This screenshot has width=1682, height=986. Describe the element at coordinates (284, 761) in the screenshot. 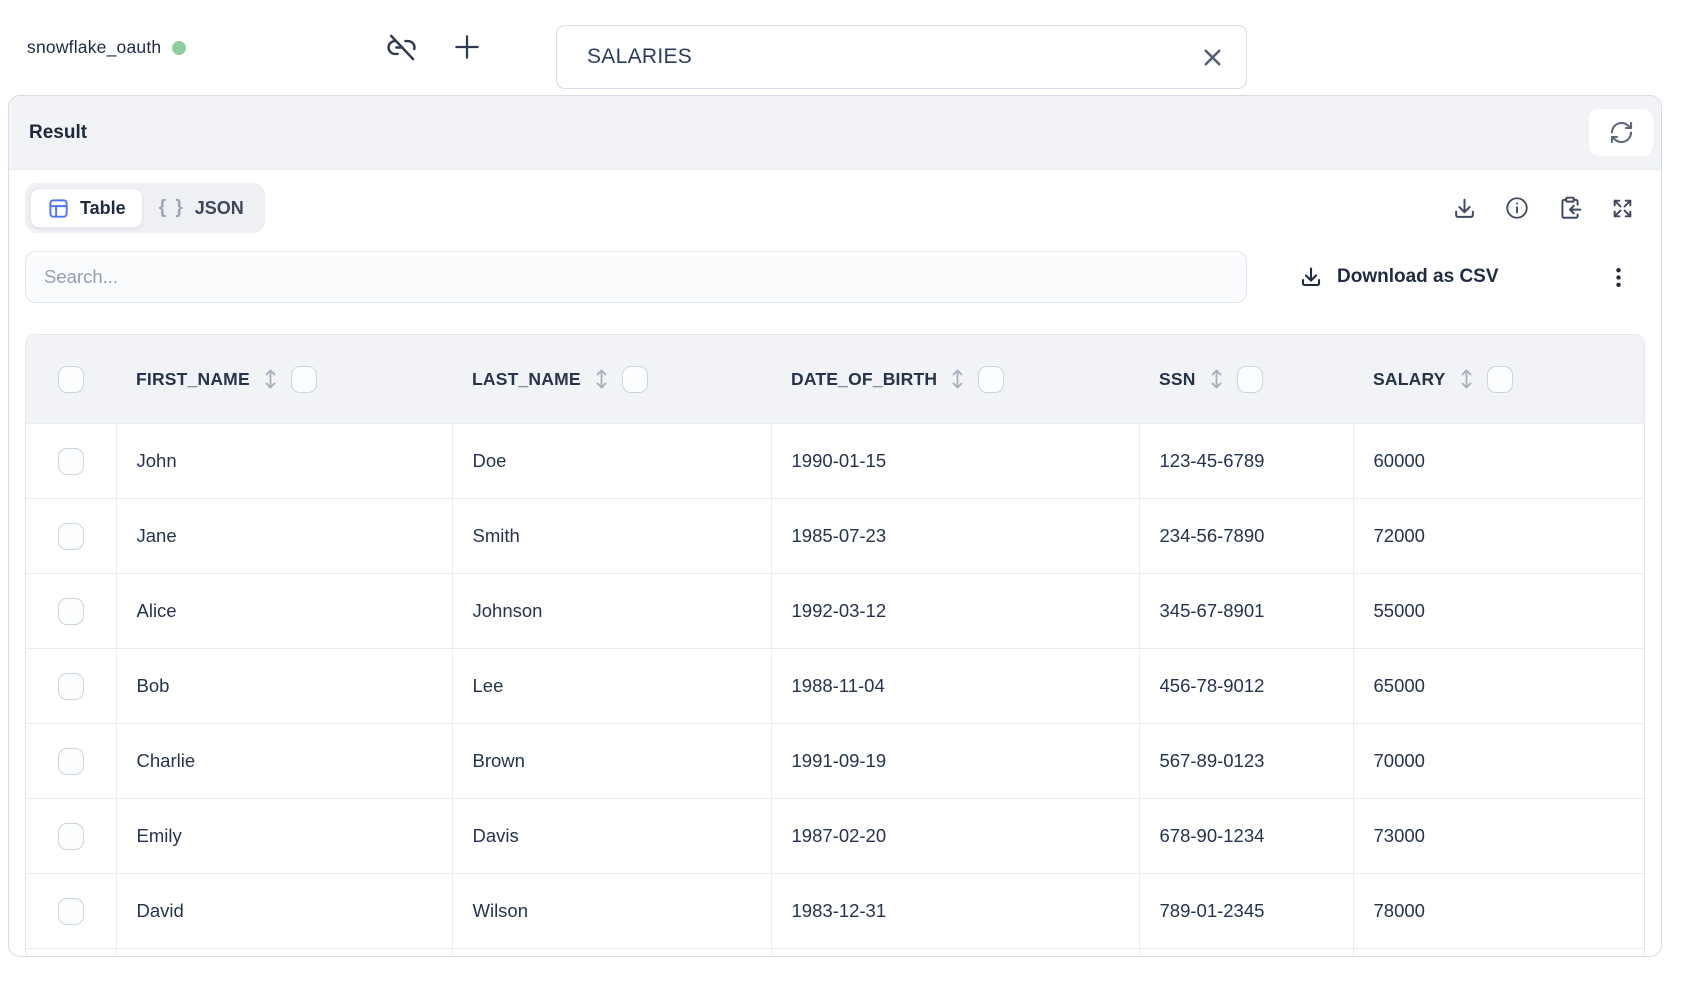

I see `table-cell: Charlie` at that location.